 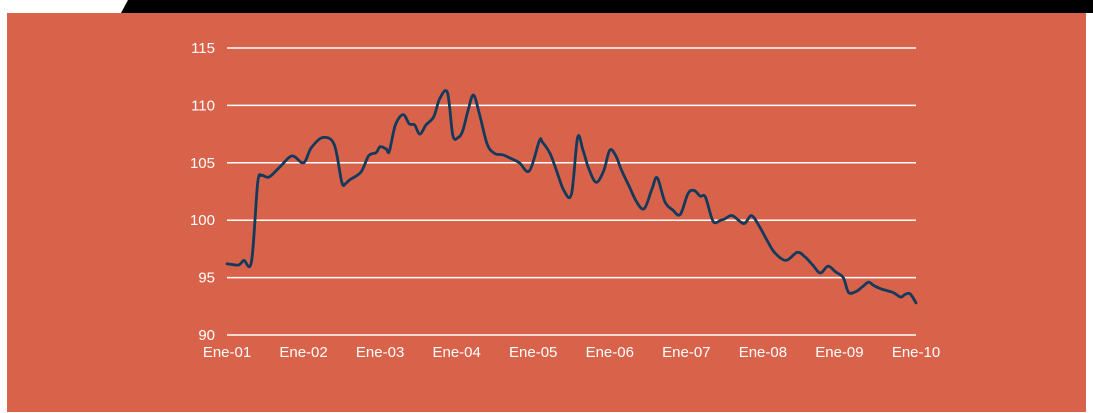 I want to click on x-tick-label: Ene-01, so click(x=227, y=352).